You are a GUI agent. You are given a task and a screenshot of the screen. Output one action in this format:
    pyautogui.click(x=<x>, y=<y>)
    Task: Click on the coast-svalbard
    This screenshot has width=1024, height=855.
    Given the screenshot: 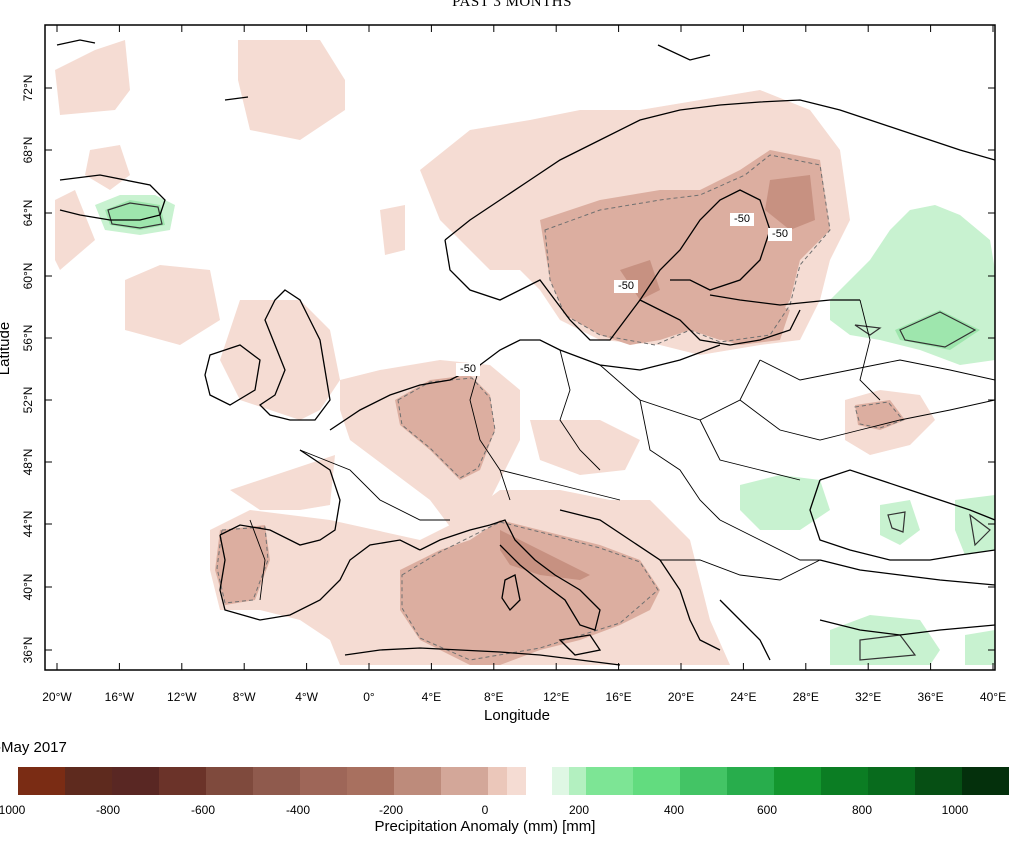 What is the action you would take?
    pyautogui.click(x=467, y=72)
    